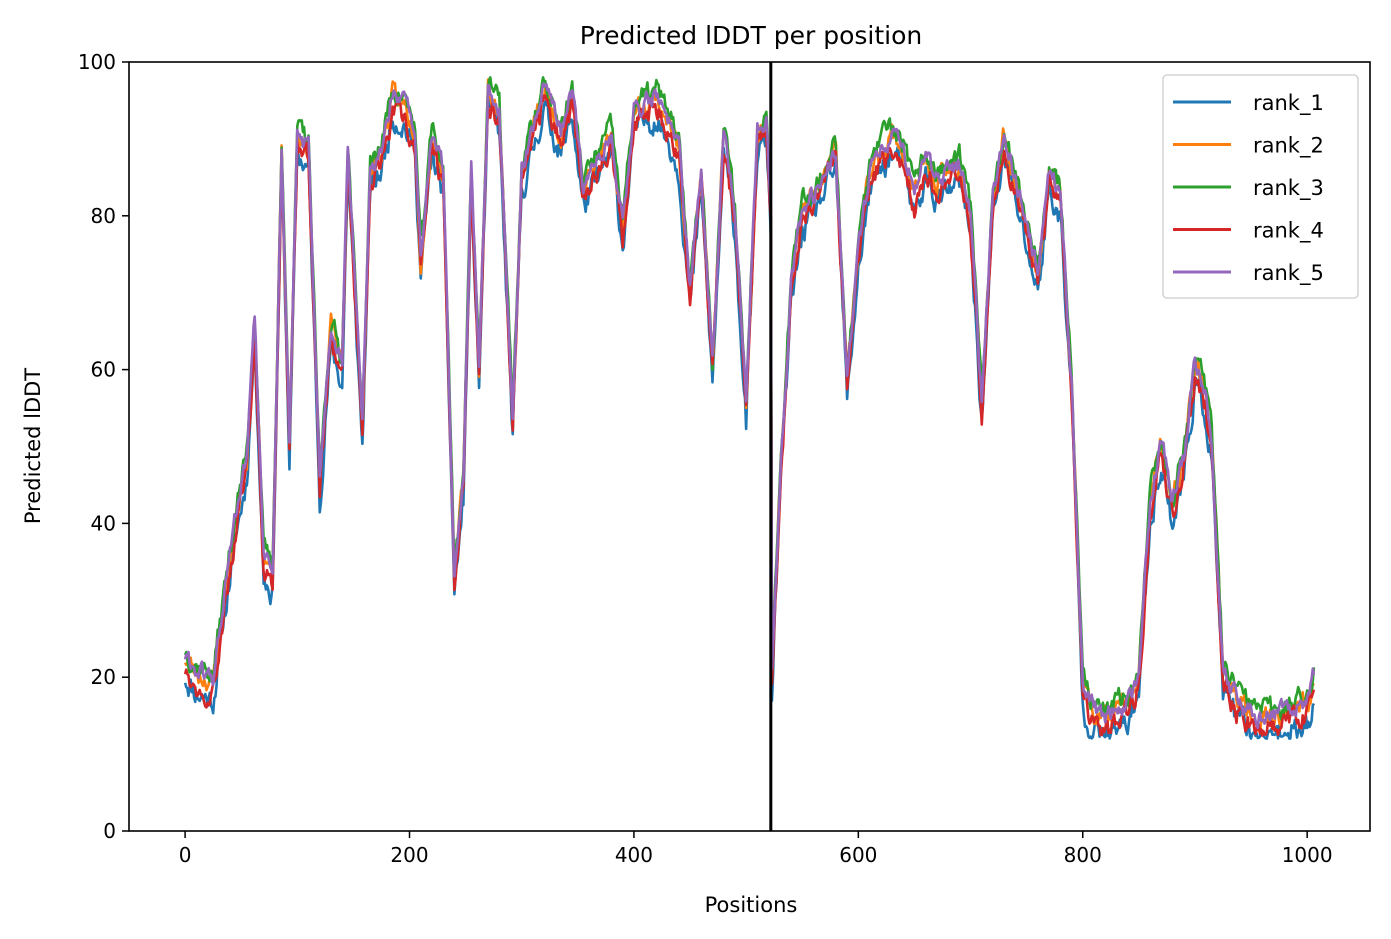  What do you see at coordinates (1288, 188) in the screenshot?
I see `legend-label: rank_3` at bounding box center [1288, 188].